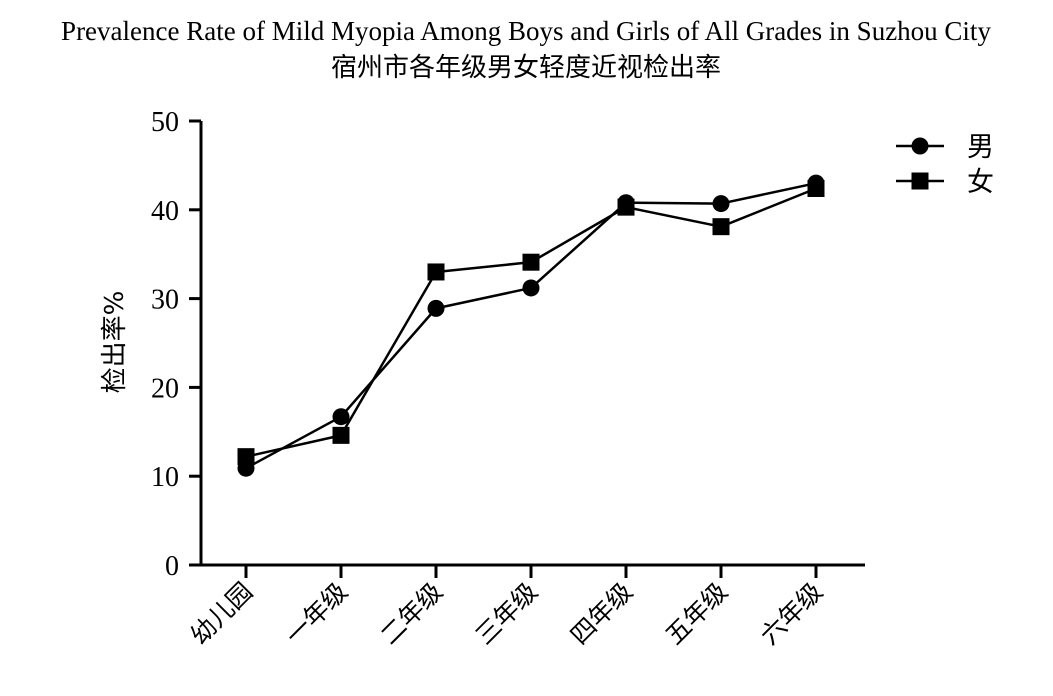 The image size is (1053, 696). What do you see at coordinates (697, 614) in the screenshot?
I see `x-tick-label: 五年级` at bounding box center [697, 614].